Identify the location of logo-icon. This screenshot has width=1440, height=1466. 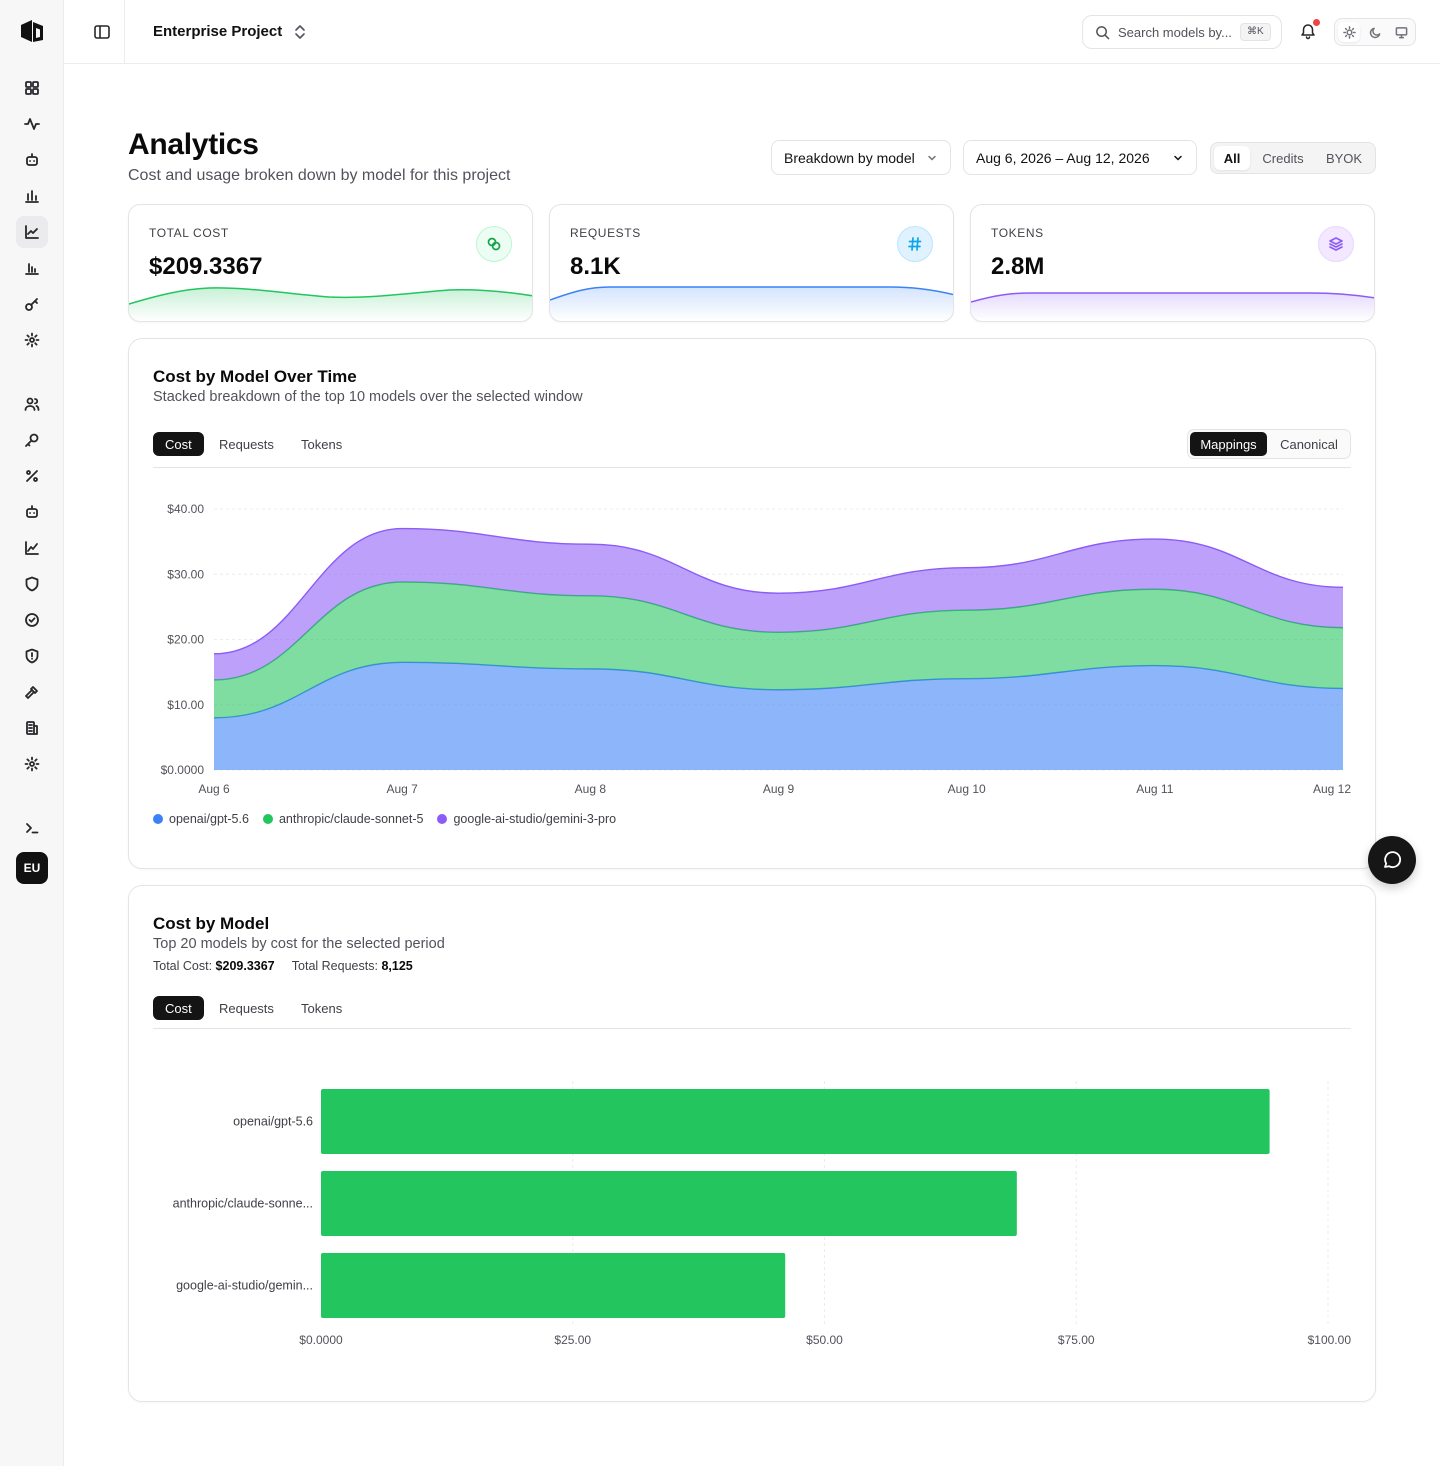
(32, 31).